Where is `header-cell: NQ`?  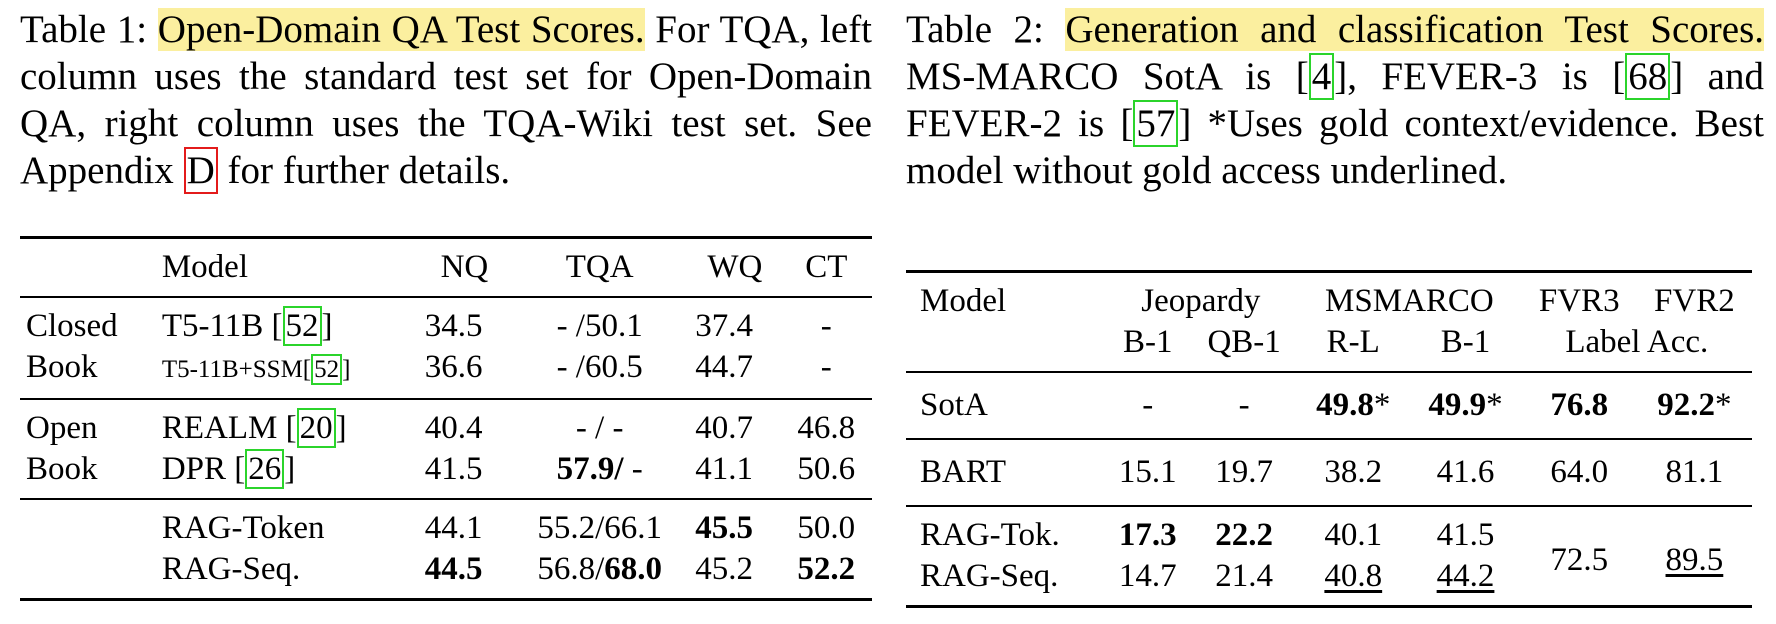 header-cell: NQ is located at coordinates (464, 268).